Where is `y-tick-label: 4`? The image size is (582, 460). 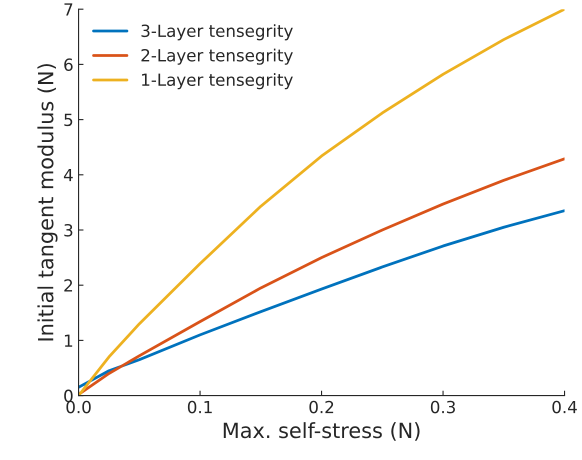
y-tick-label: 4 is located at coordinates (68, 175).